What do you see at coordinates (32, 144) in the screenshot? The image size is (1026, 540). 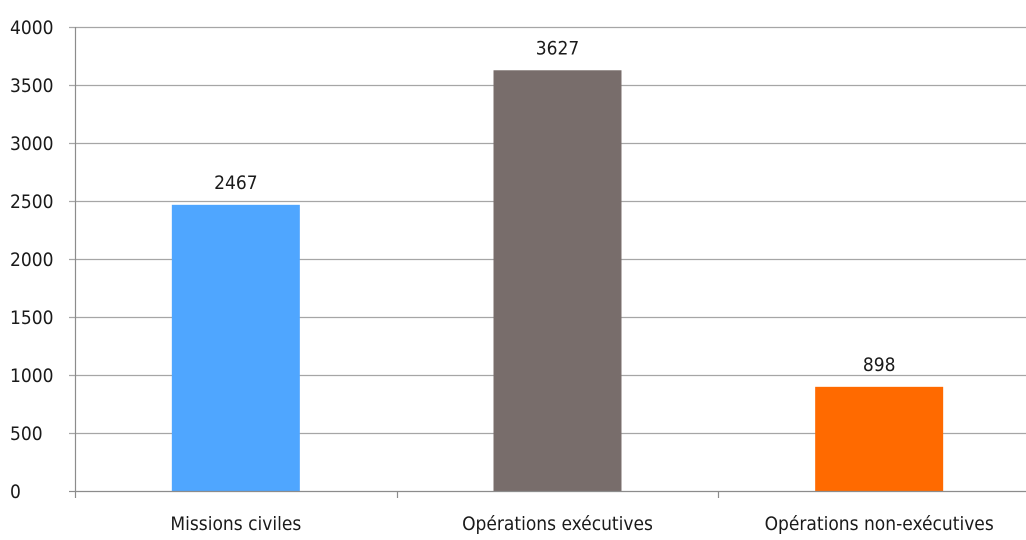 I see `y-tick-label: 3000` at bounding box center [32, 144].